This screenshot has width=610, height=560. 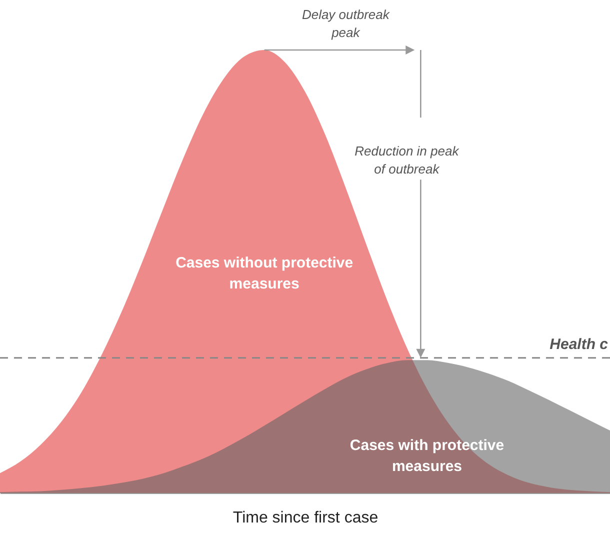 I want to click on annotation: Reduction in peak of outbreak, so click(x=407, y=160).